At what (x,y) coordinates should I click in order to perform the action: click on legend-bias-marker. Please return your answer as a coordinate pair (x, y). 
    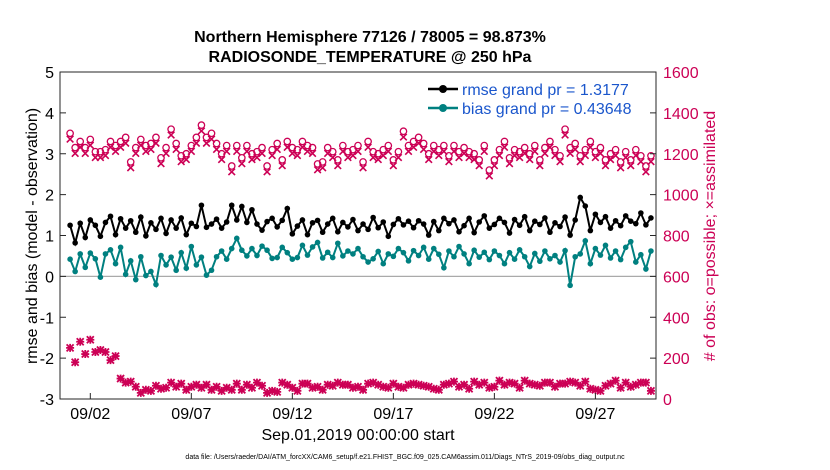
    Looking at the image, I should click on (443, 108).